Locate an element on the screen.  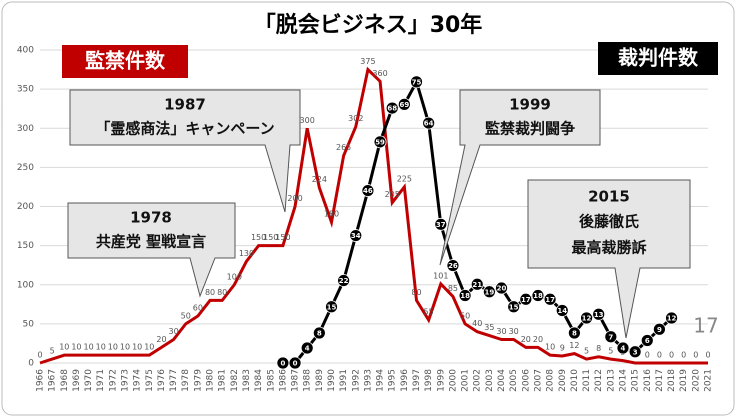
data-label: 150 is located at coordinates (282, 237).